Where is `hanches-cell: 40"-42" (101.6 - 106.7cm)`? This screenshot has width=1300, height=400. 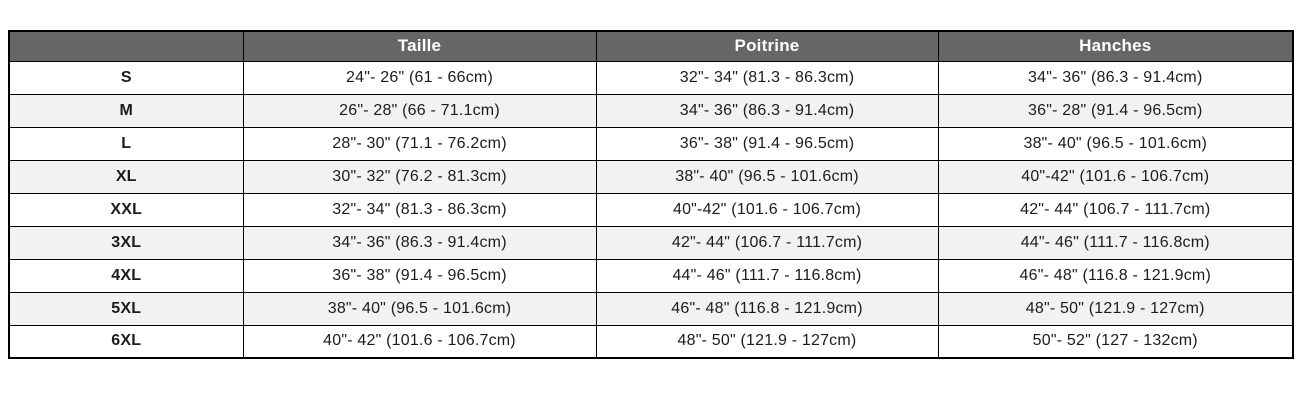 hanches-cell: 40"-42" (101.6 - 106.7cm) is located at coordinates (1115, 176).